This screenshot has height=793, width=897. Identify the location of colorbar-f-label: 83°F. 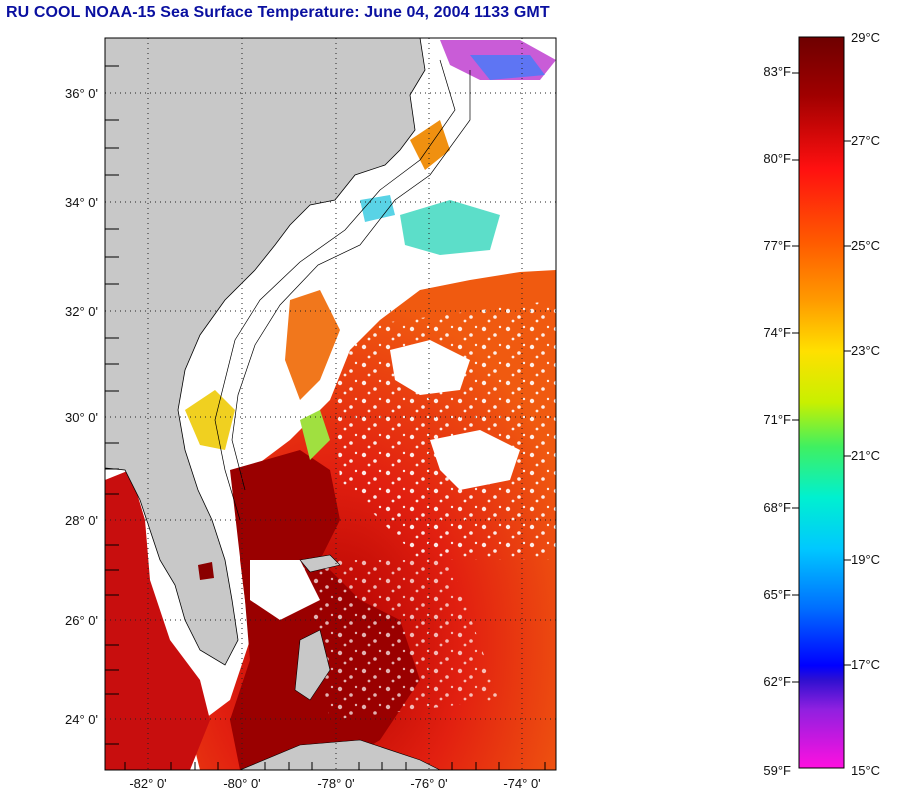
(777, 71).